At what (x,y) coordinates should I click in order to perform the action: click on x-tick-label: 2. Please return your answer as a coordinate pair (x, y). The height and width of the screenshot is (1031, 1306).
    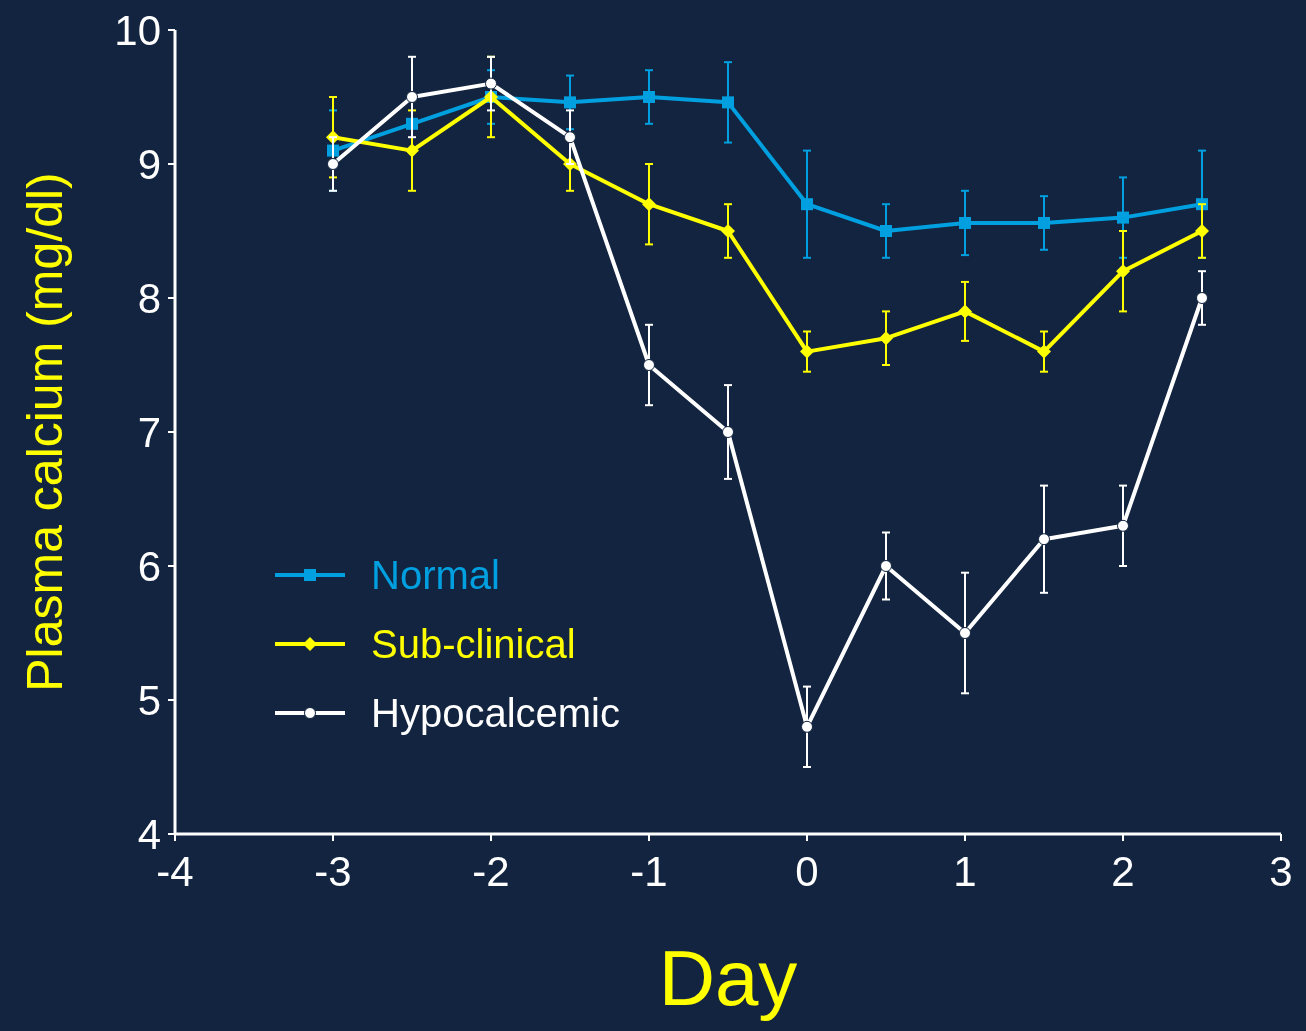
    Looking at the image, I should click on (1123, 871).